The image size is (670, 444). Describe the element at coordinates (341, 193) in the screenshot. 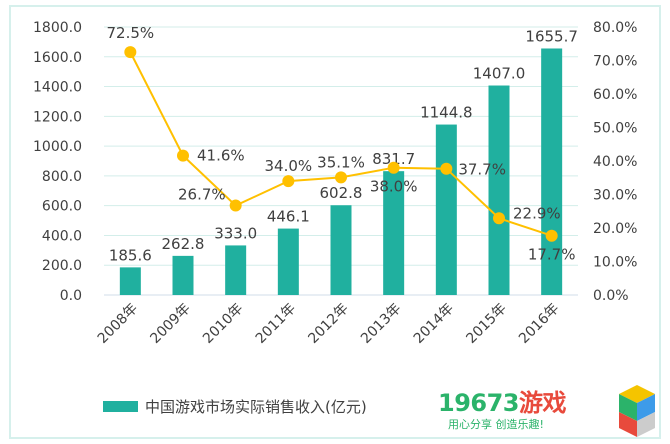

I see `bar-data-label: 602.8` at that location.